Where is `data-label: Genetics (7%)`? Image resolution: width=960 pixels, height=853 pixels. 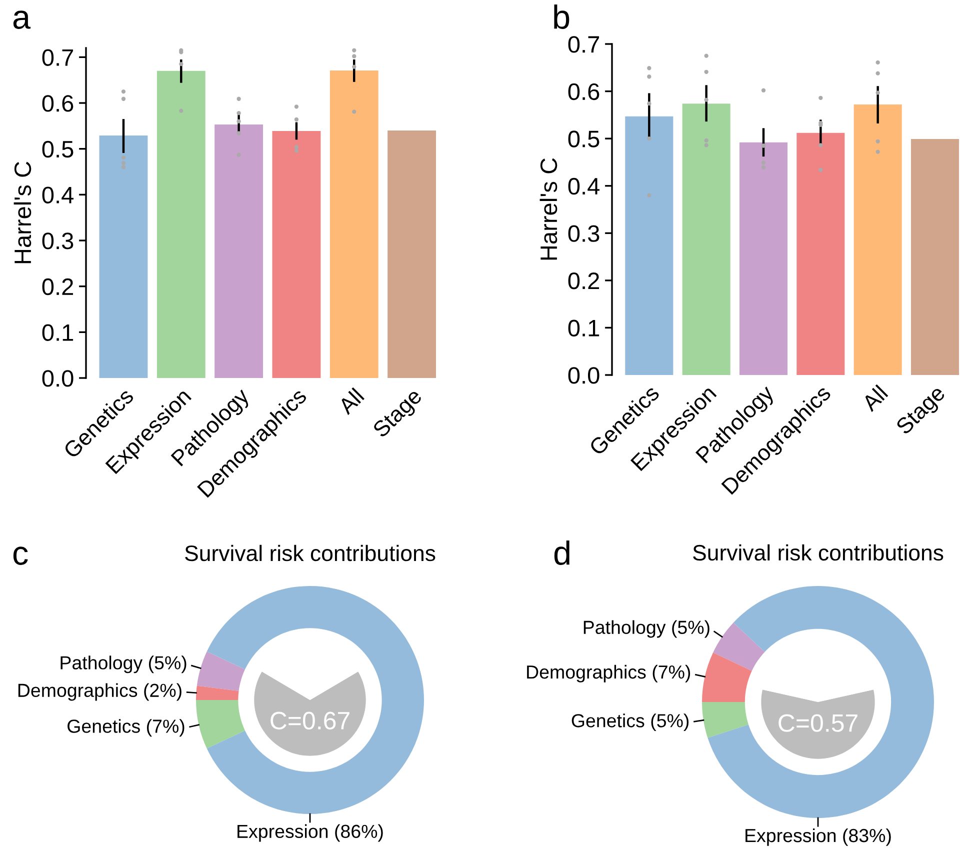
data-label: Genetics (7%) is located at coordinates (126, 728).